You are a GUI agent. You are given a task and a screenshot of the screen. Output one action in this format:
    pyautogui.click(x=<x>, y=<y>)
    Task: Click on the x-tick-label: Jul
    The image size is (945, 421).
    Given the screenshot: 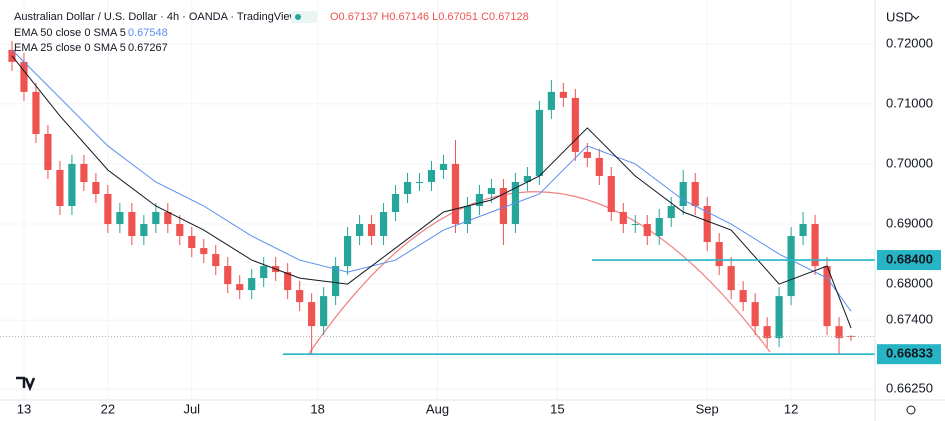 What is the action you would take?
    pyautogui.click(x=191, y=408)
    